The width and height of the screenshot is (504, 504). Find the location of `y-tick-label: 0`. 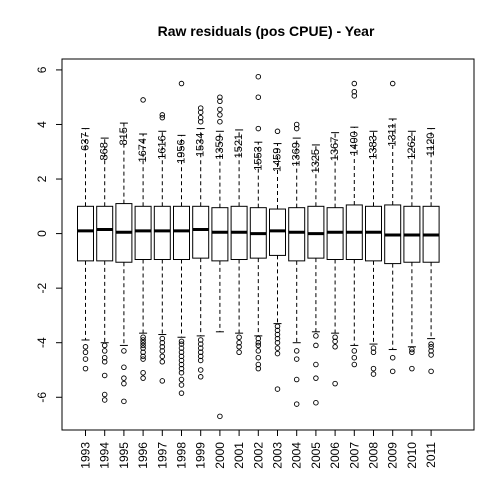

y-tick-label: 0 is located at coordinates (42, 233).